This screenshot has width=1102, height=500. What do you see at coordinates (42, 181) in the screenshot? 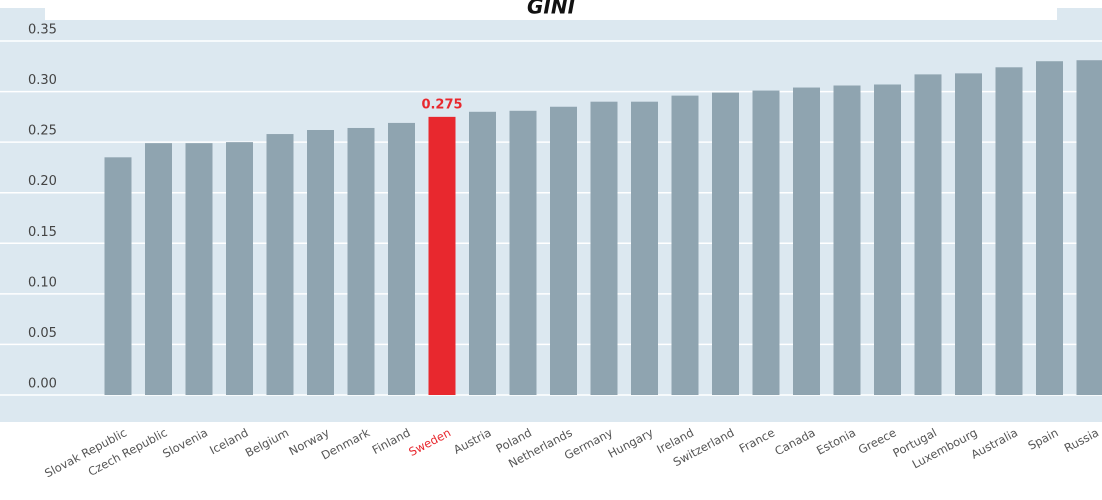
I see `y-tick-label: 0.20` at bounding box center [42, 181].